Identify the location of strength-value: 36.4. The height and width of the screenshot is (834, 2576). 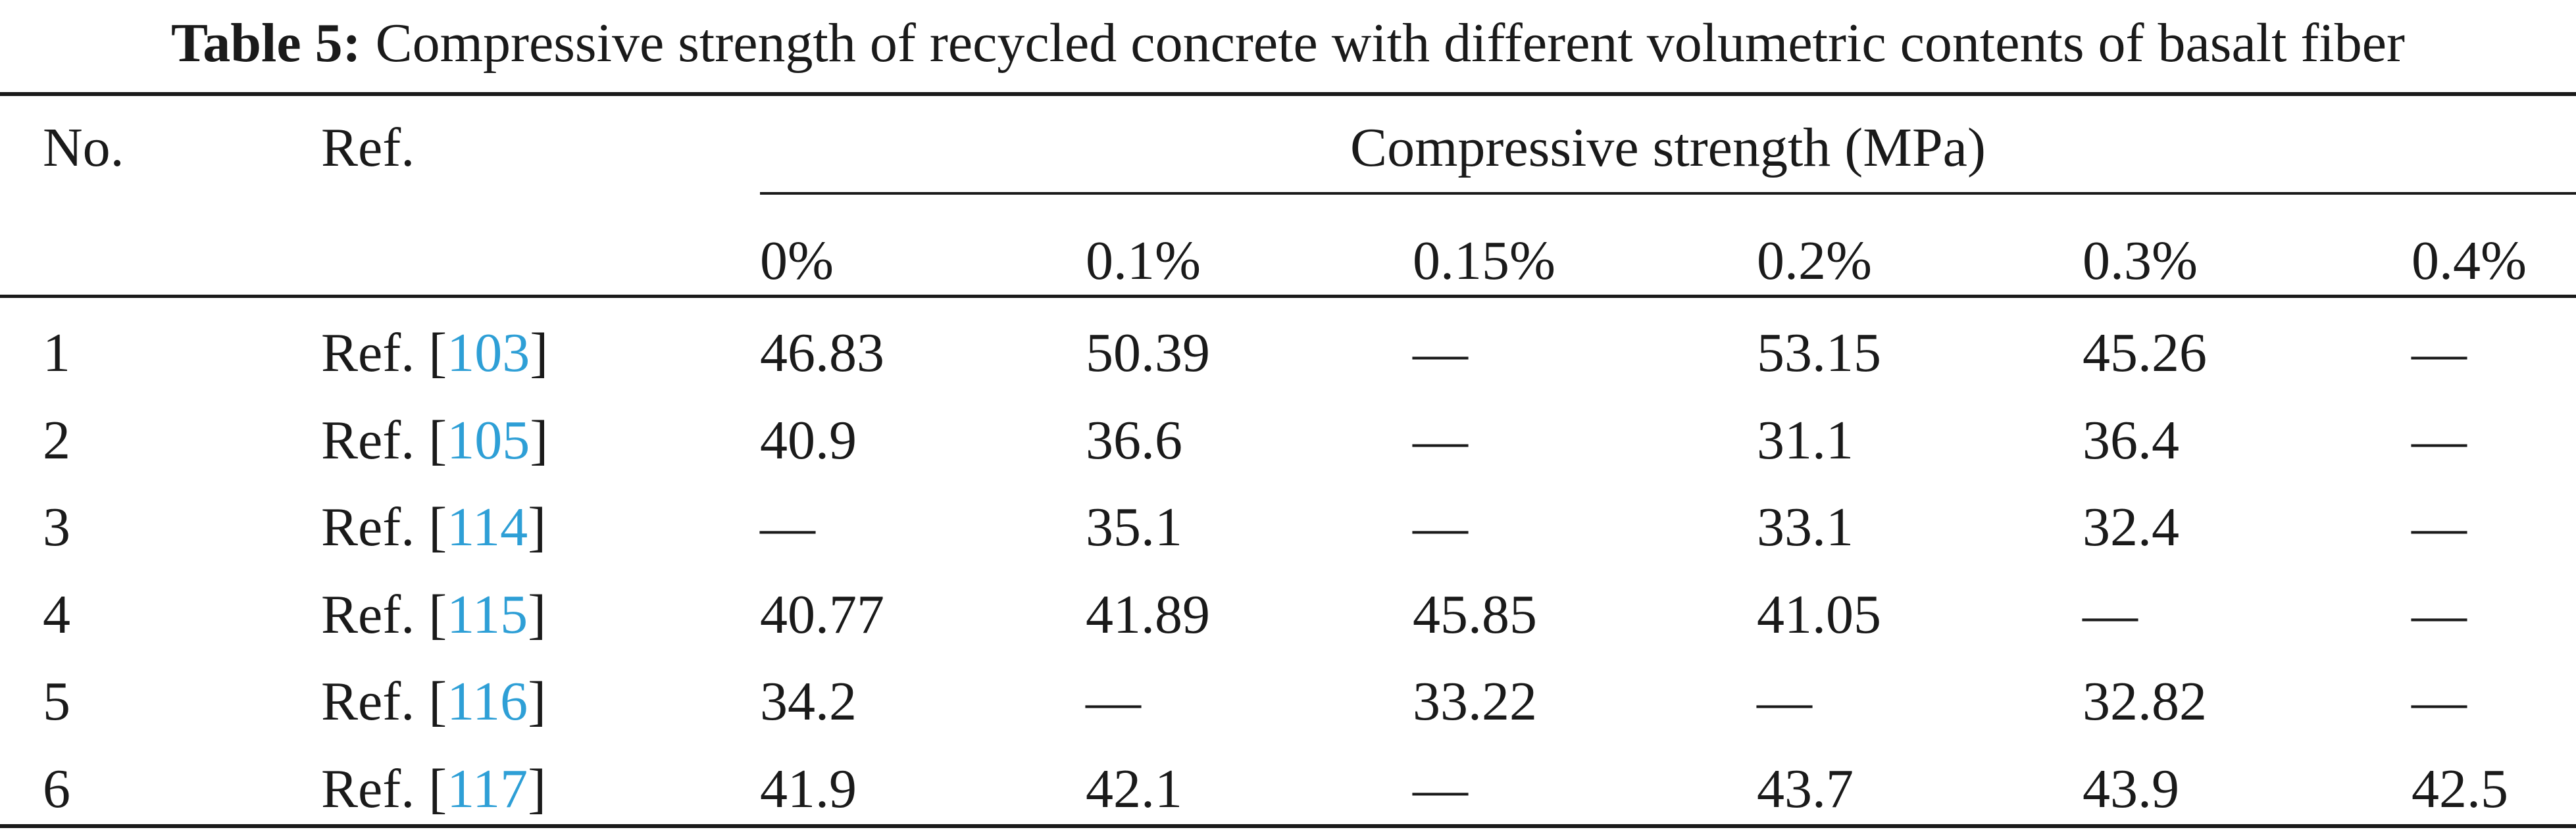
(2131, 441).